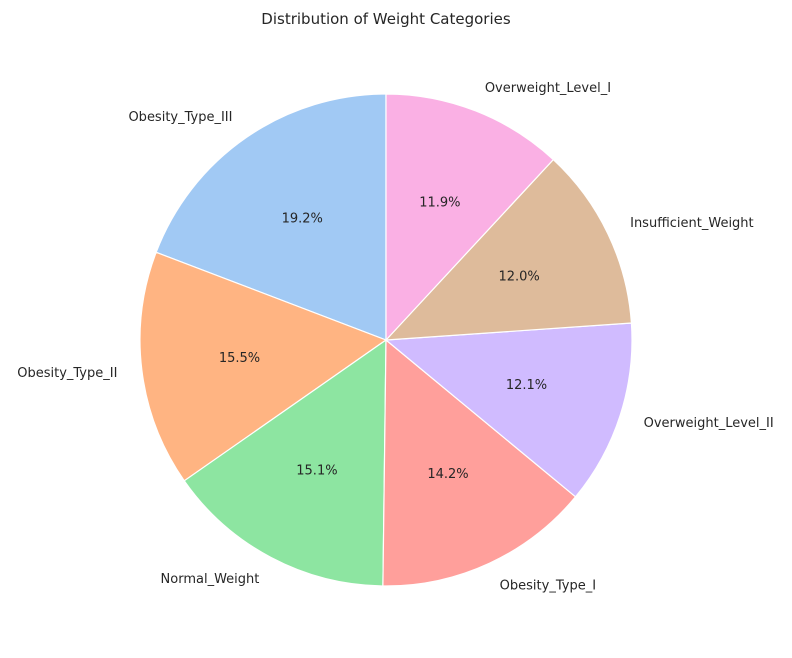 This screenshot has height=658, width=792. I want to click on chart-title: Distribution of Weight Categories, so click(386, 19).